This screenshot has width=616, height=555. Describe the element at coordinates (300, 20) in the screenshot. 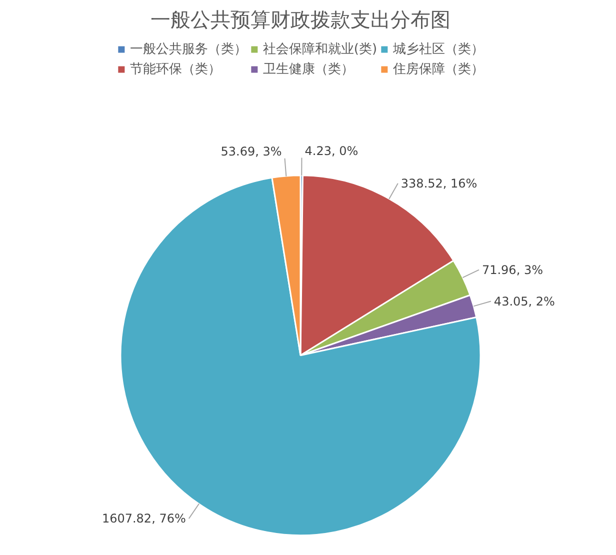

I see `chart-title: 一般公共预算财政拨款支出分布图` at that location.